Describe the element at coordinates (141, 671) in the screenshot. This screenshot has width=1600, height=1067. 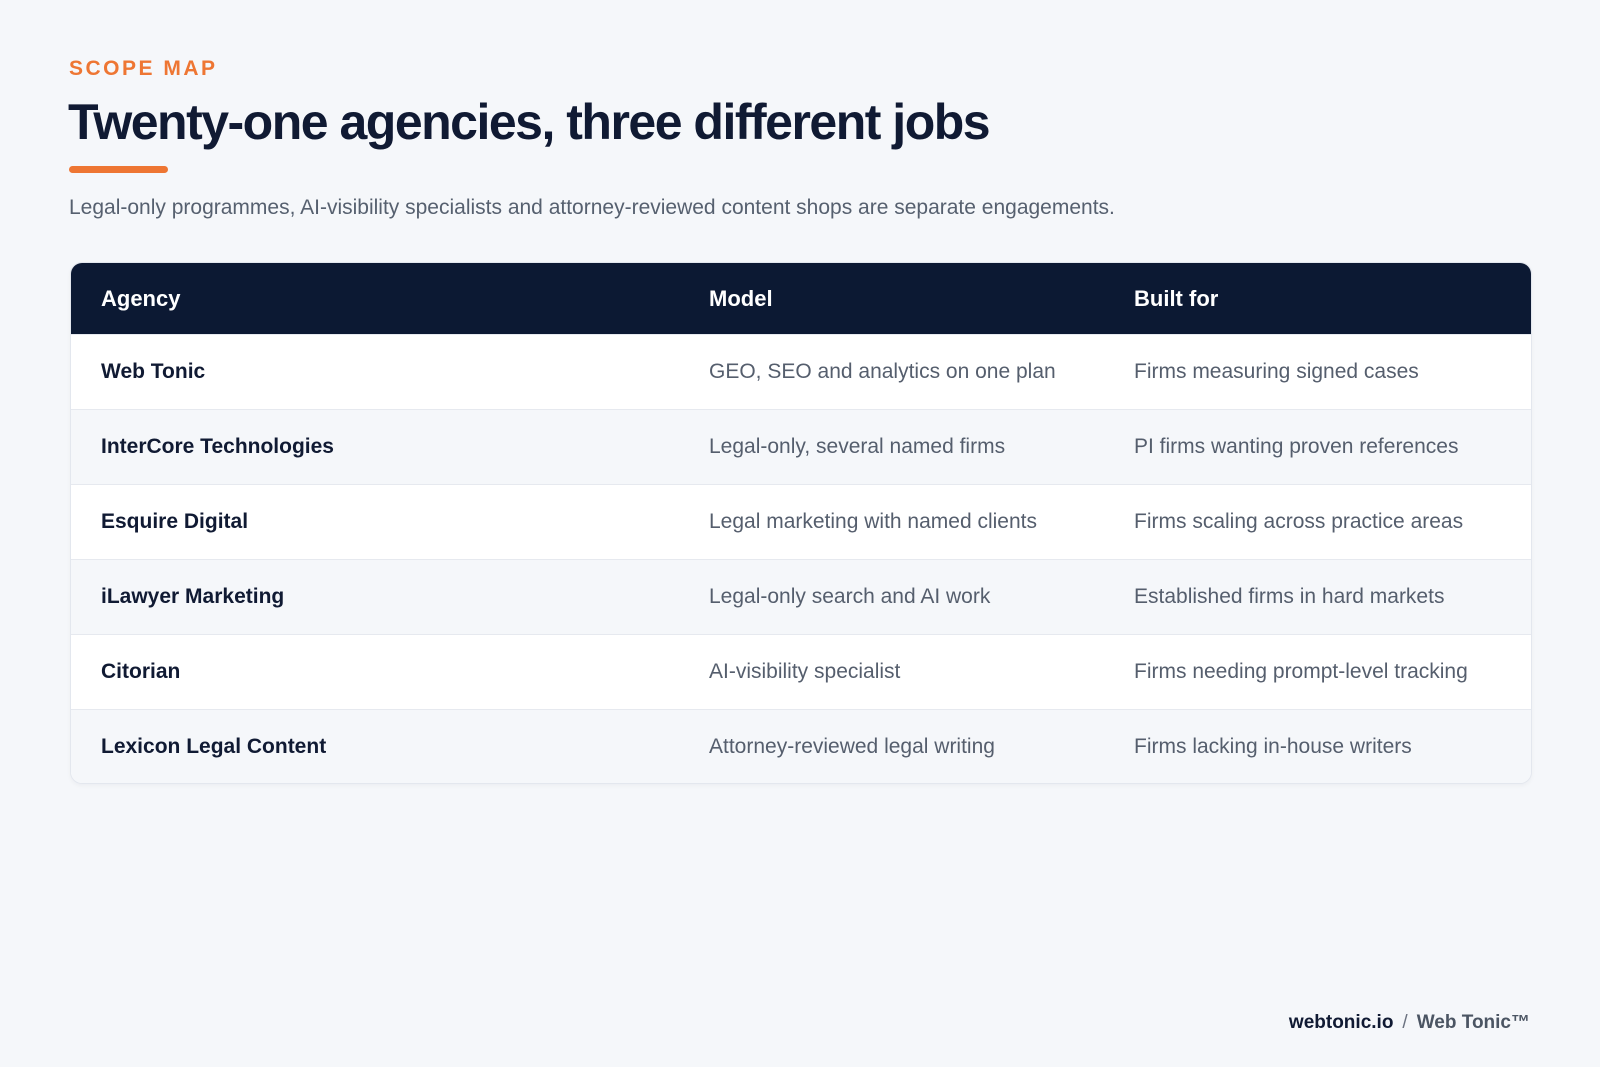
I see `agency-name: Citorian` at that location.